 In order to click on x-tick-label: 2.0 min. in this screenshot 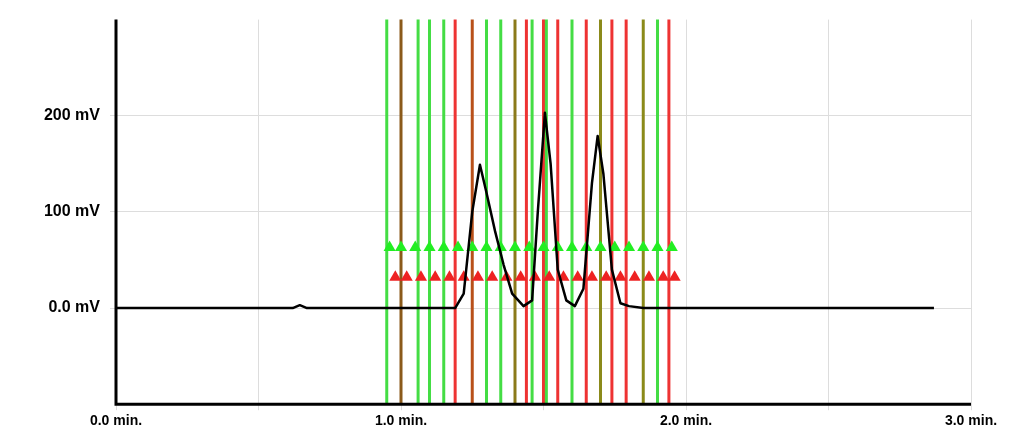, I will do `click(686, 420)`.